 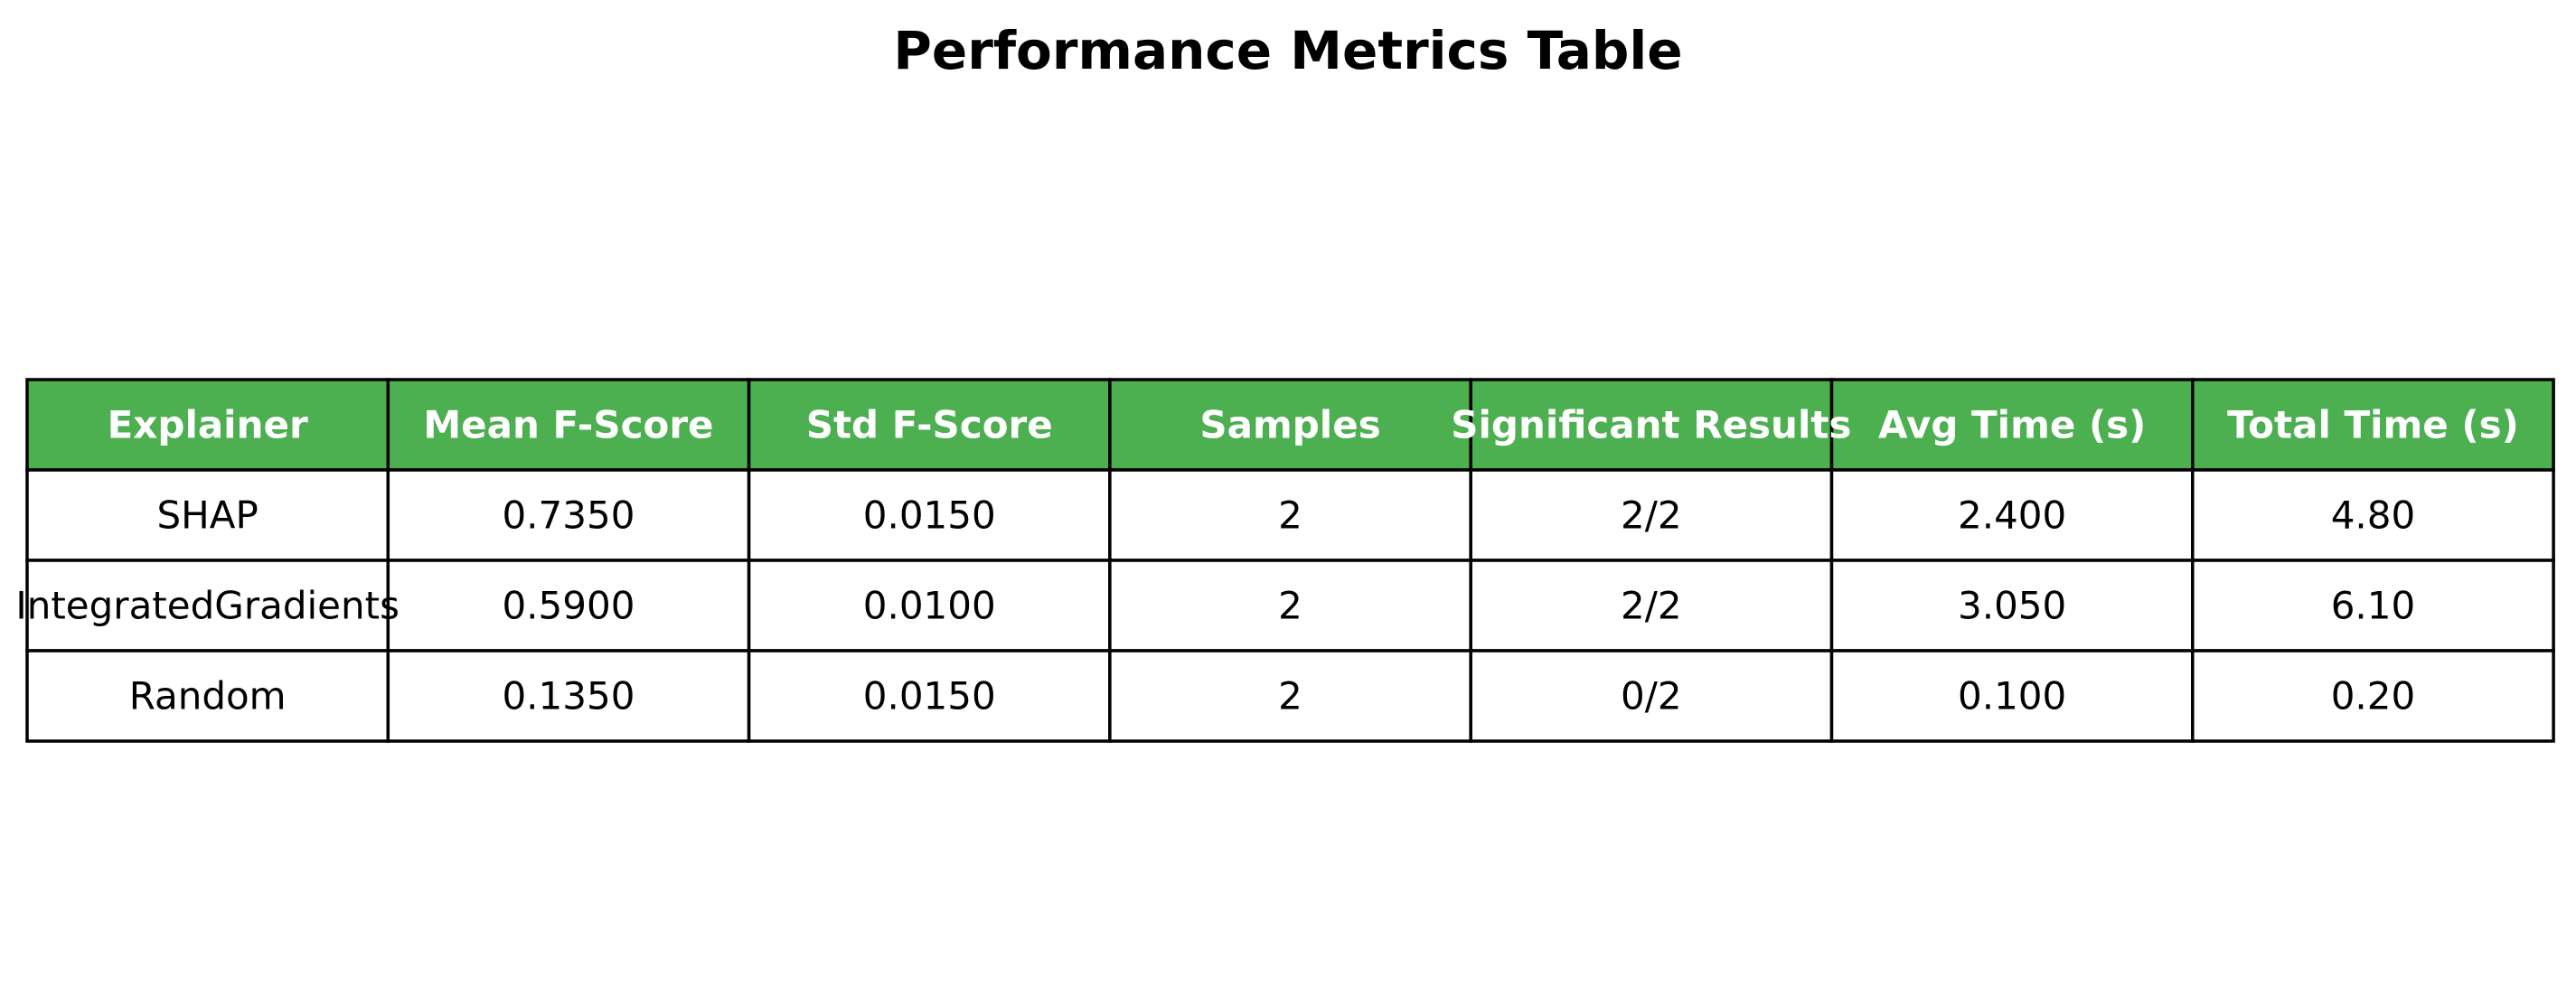 What do you see at coordinates (2012, 425) in the screenshot?
I see `column-header: Avg Time (s)` at bounding box center [2012, 425].